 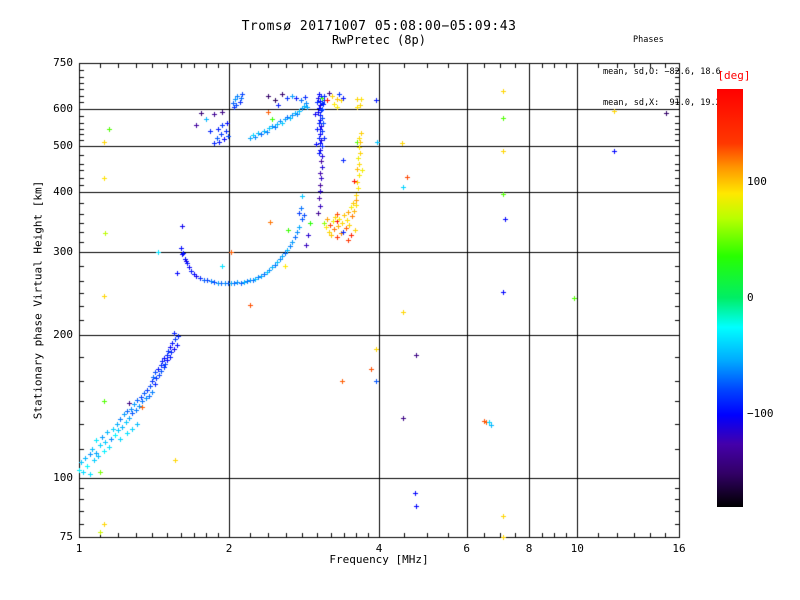 I want to click on colorbar-gradient, so click(x=730, y=298).